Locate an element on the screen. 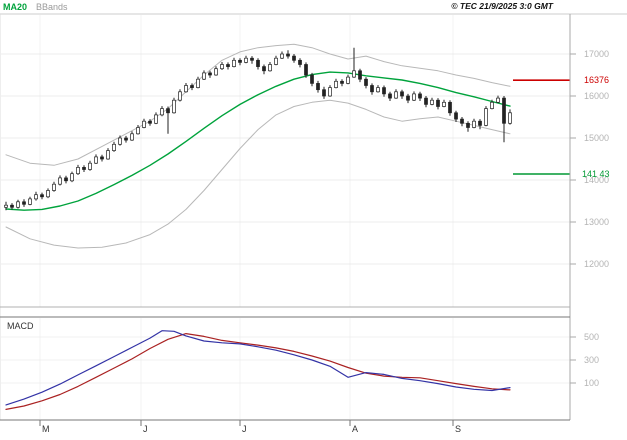  copyright-text: © TEC 21/9/2025 3:0 GMT is located at coordinates (502, 6).